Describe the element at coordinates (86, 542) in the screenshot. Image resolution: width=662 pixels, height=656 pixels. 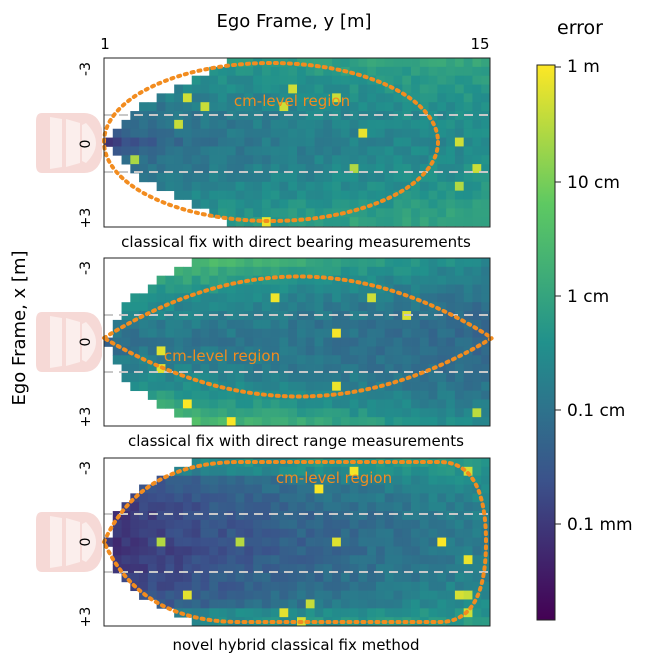
I see `y-tick-label: 0` at that location.